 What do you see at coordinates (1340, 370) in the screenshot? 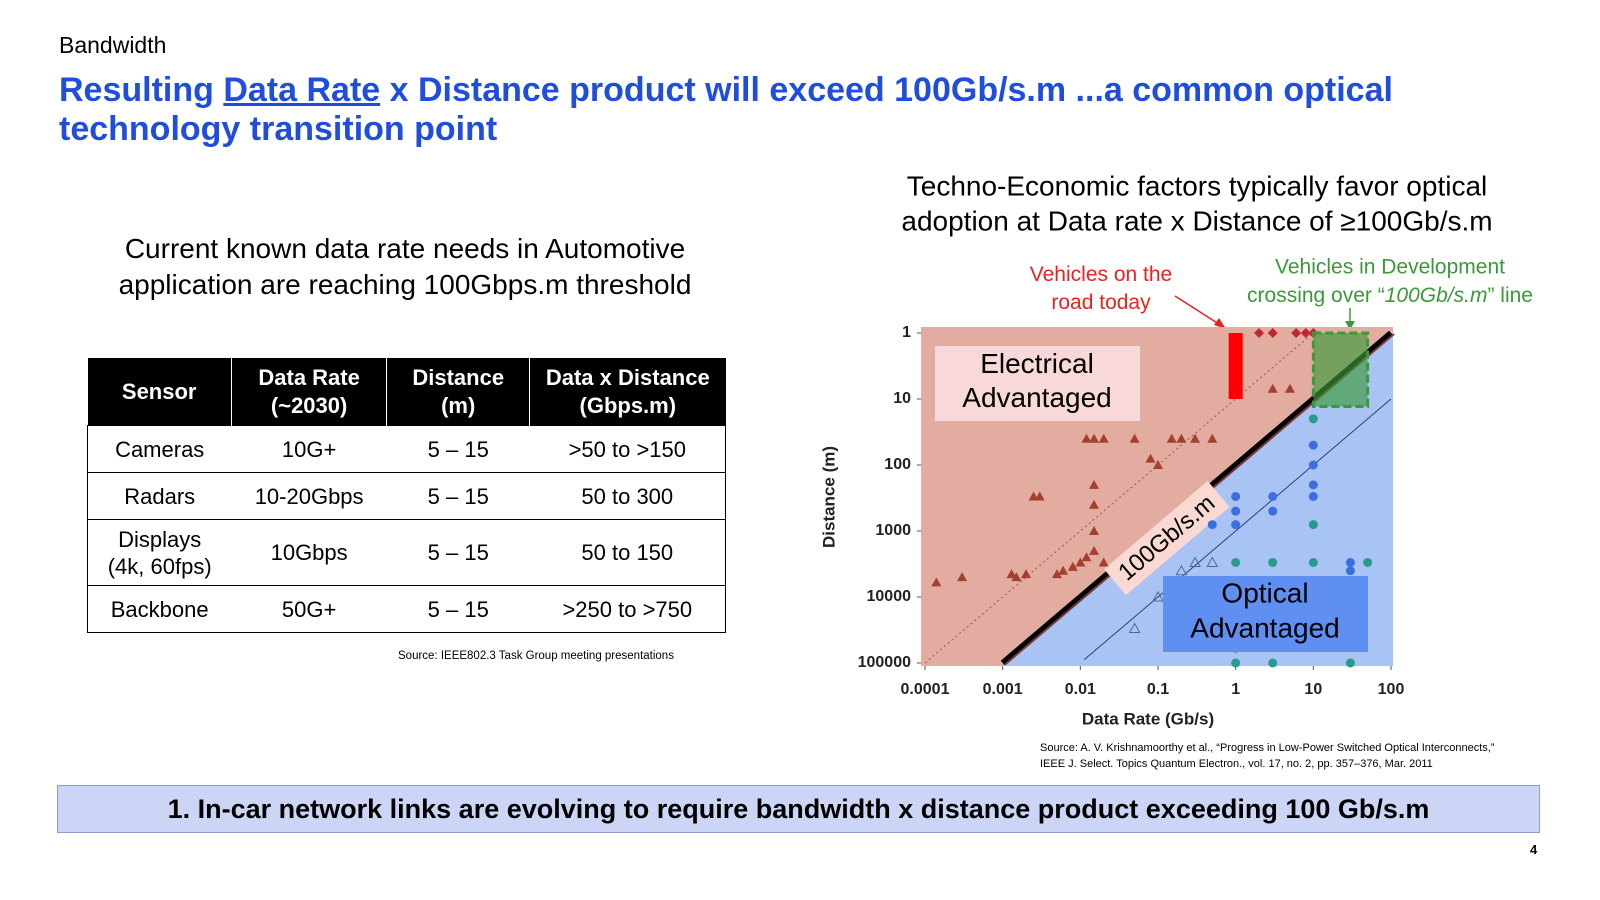
I see `development-box` at bounding box center [1340, 370].